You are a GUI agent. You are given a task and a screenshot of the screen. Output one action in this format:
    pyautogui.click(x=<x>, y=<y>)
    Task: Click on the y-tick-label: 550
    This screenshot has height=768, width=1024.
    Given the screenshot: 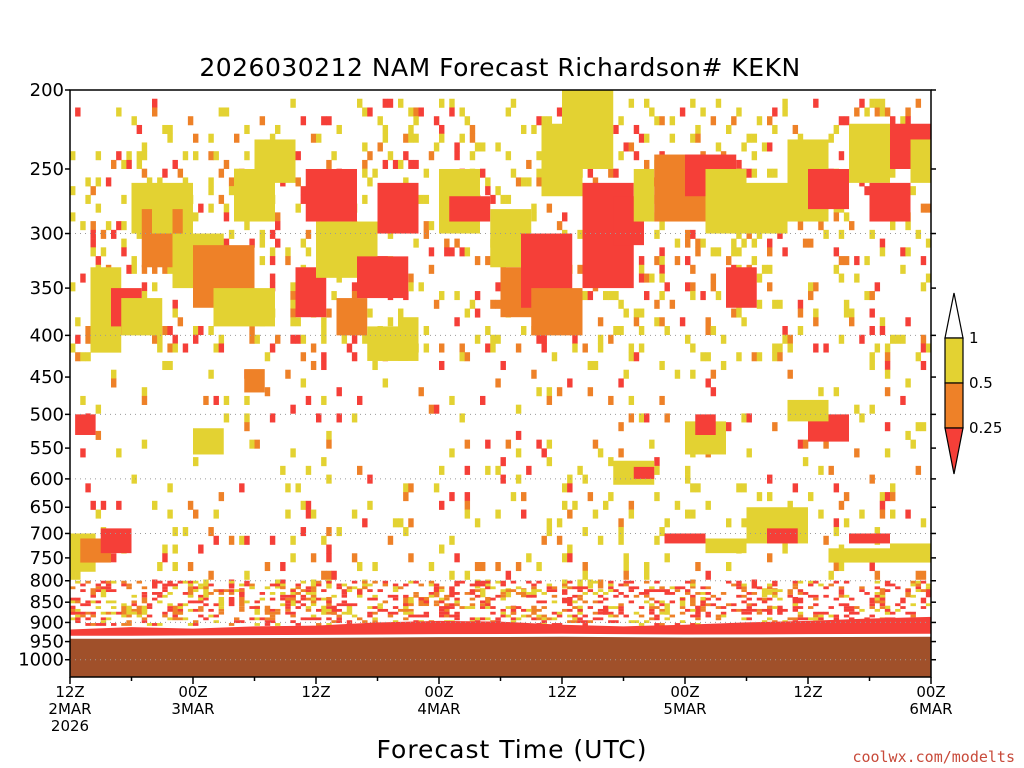 What is the action you would take?
    pyautogui.click(x=47, y=448)
    